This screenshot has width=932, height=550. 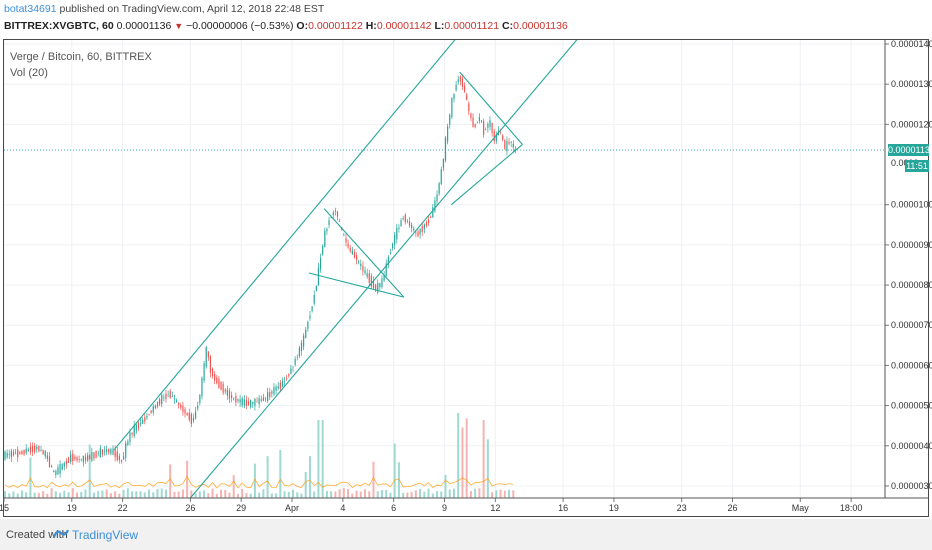 I want to click on low-value: 0.00001121, so click(x=472, y=26).